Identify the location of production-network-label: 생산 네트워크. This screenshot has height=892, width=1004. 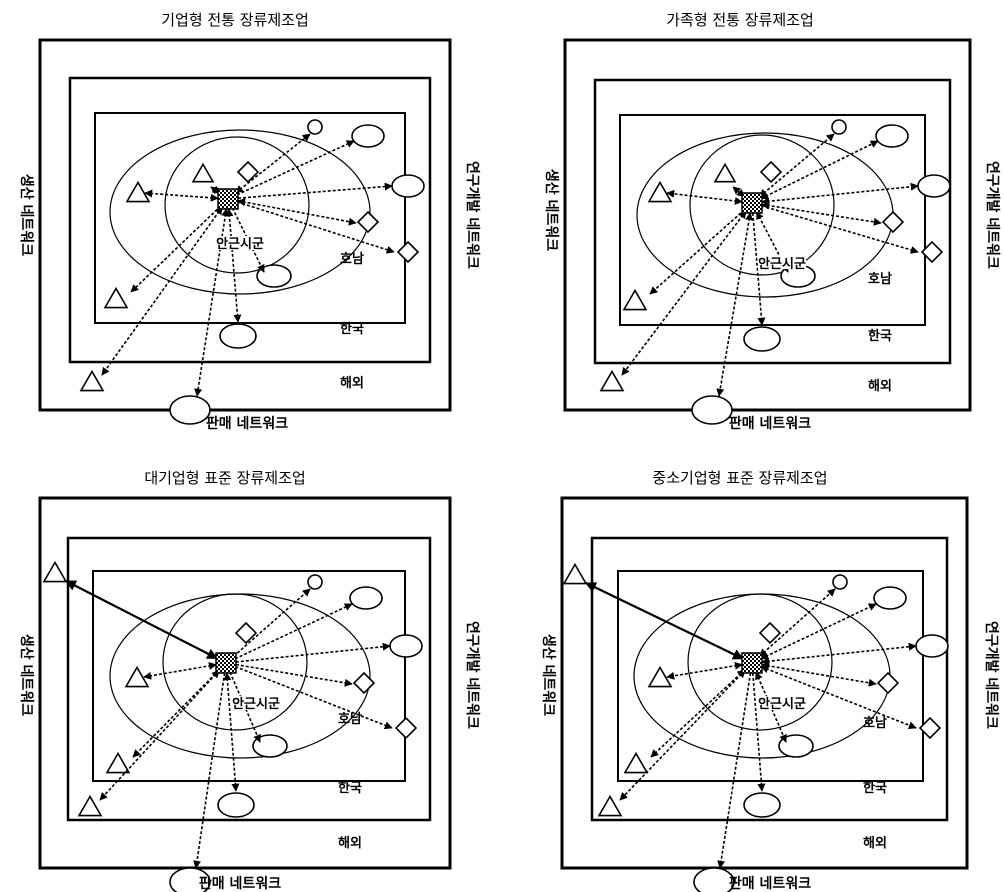
(26, 675).